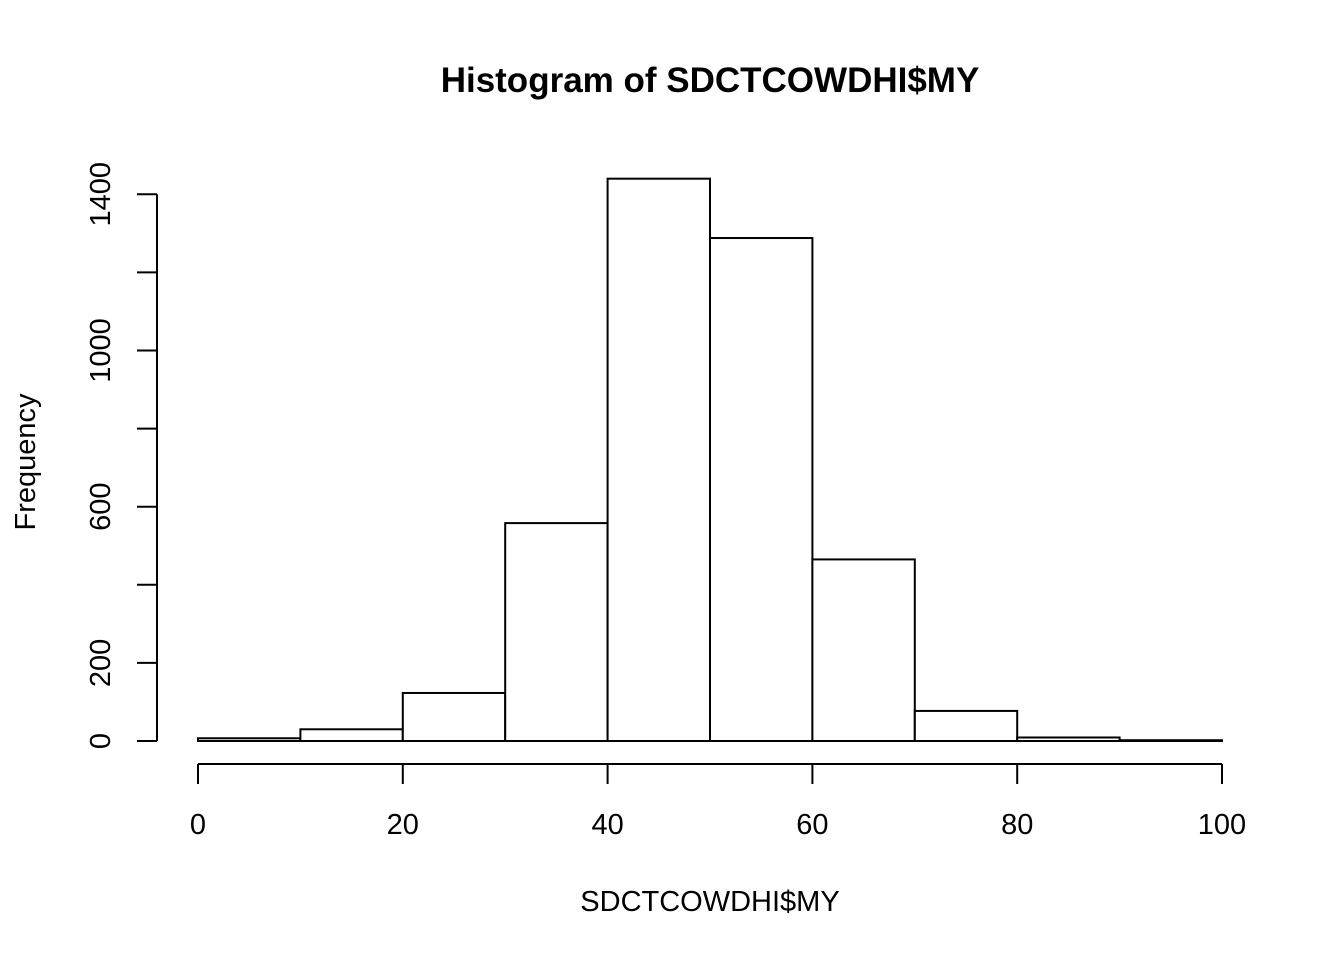  I want to click on y-tick-label-3: 600, so click(101, 507).